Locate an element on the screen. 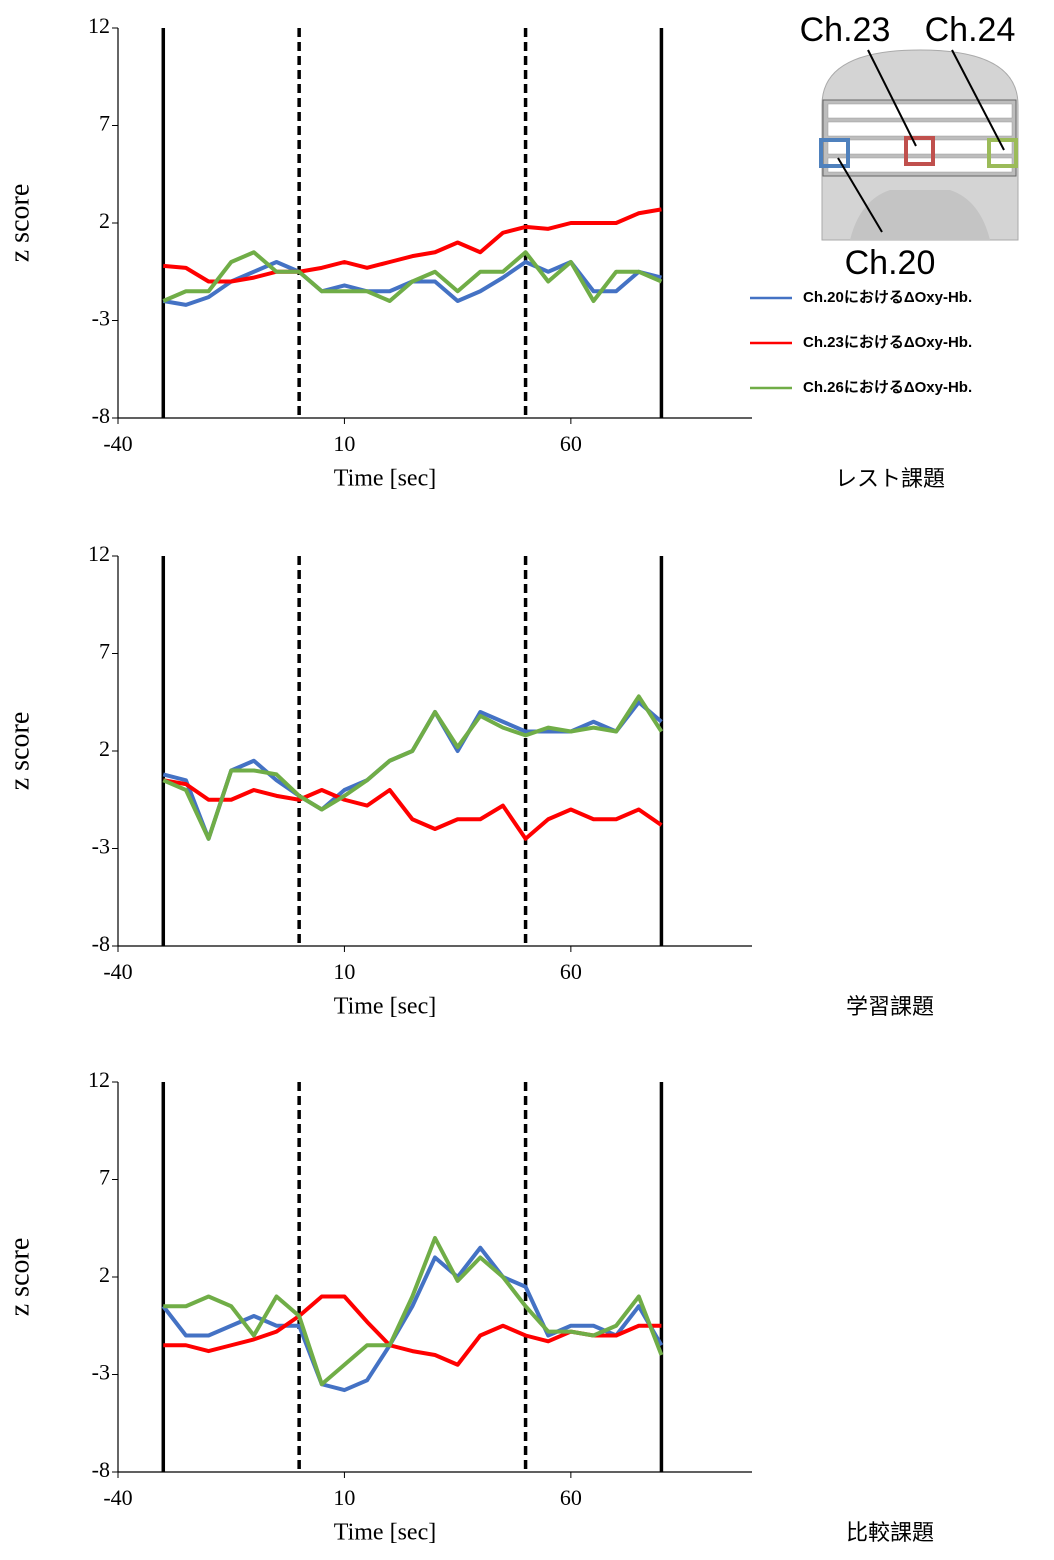 The height and width of the screenshot is (1560, 1054). caption: レスト課題 is located at coordinates (890, 479).